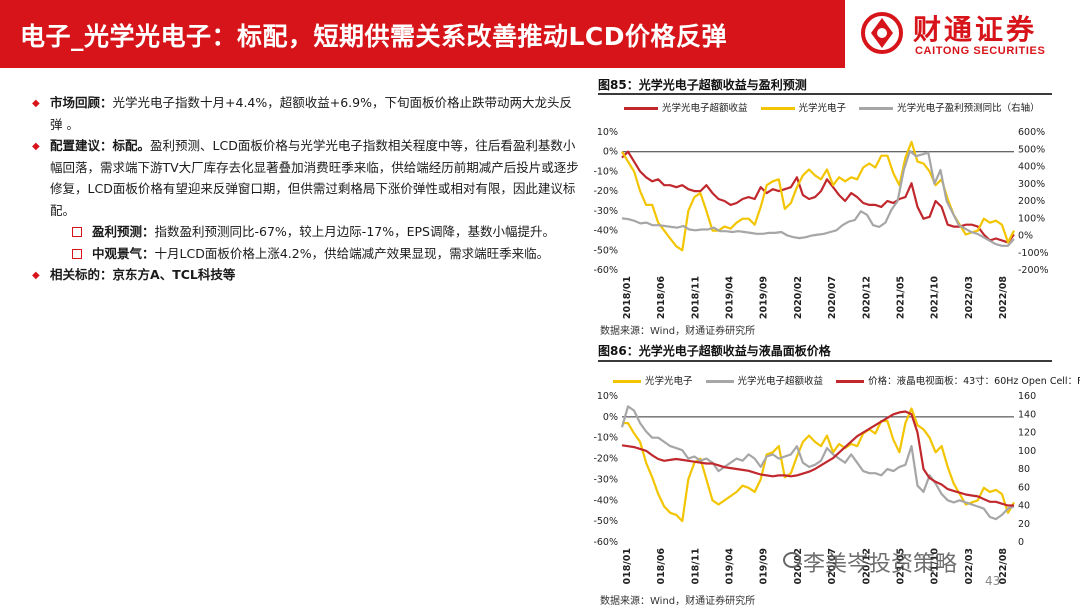 This screenshot has width=1080, height=608. I want to click on y-right-tick-label: 120, so click(1027, 433).